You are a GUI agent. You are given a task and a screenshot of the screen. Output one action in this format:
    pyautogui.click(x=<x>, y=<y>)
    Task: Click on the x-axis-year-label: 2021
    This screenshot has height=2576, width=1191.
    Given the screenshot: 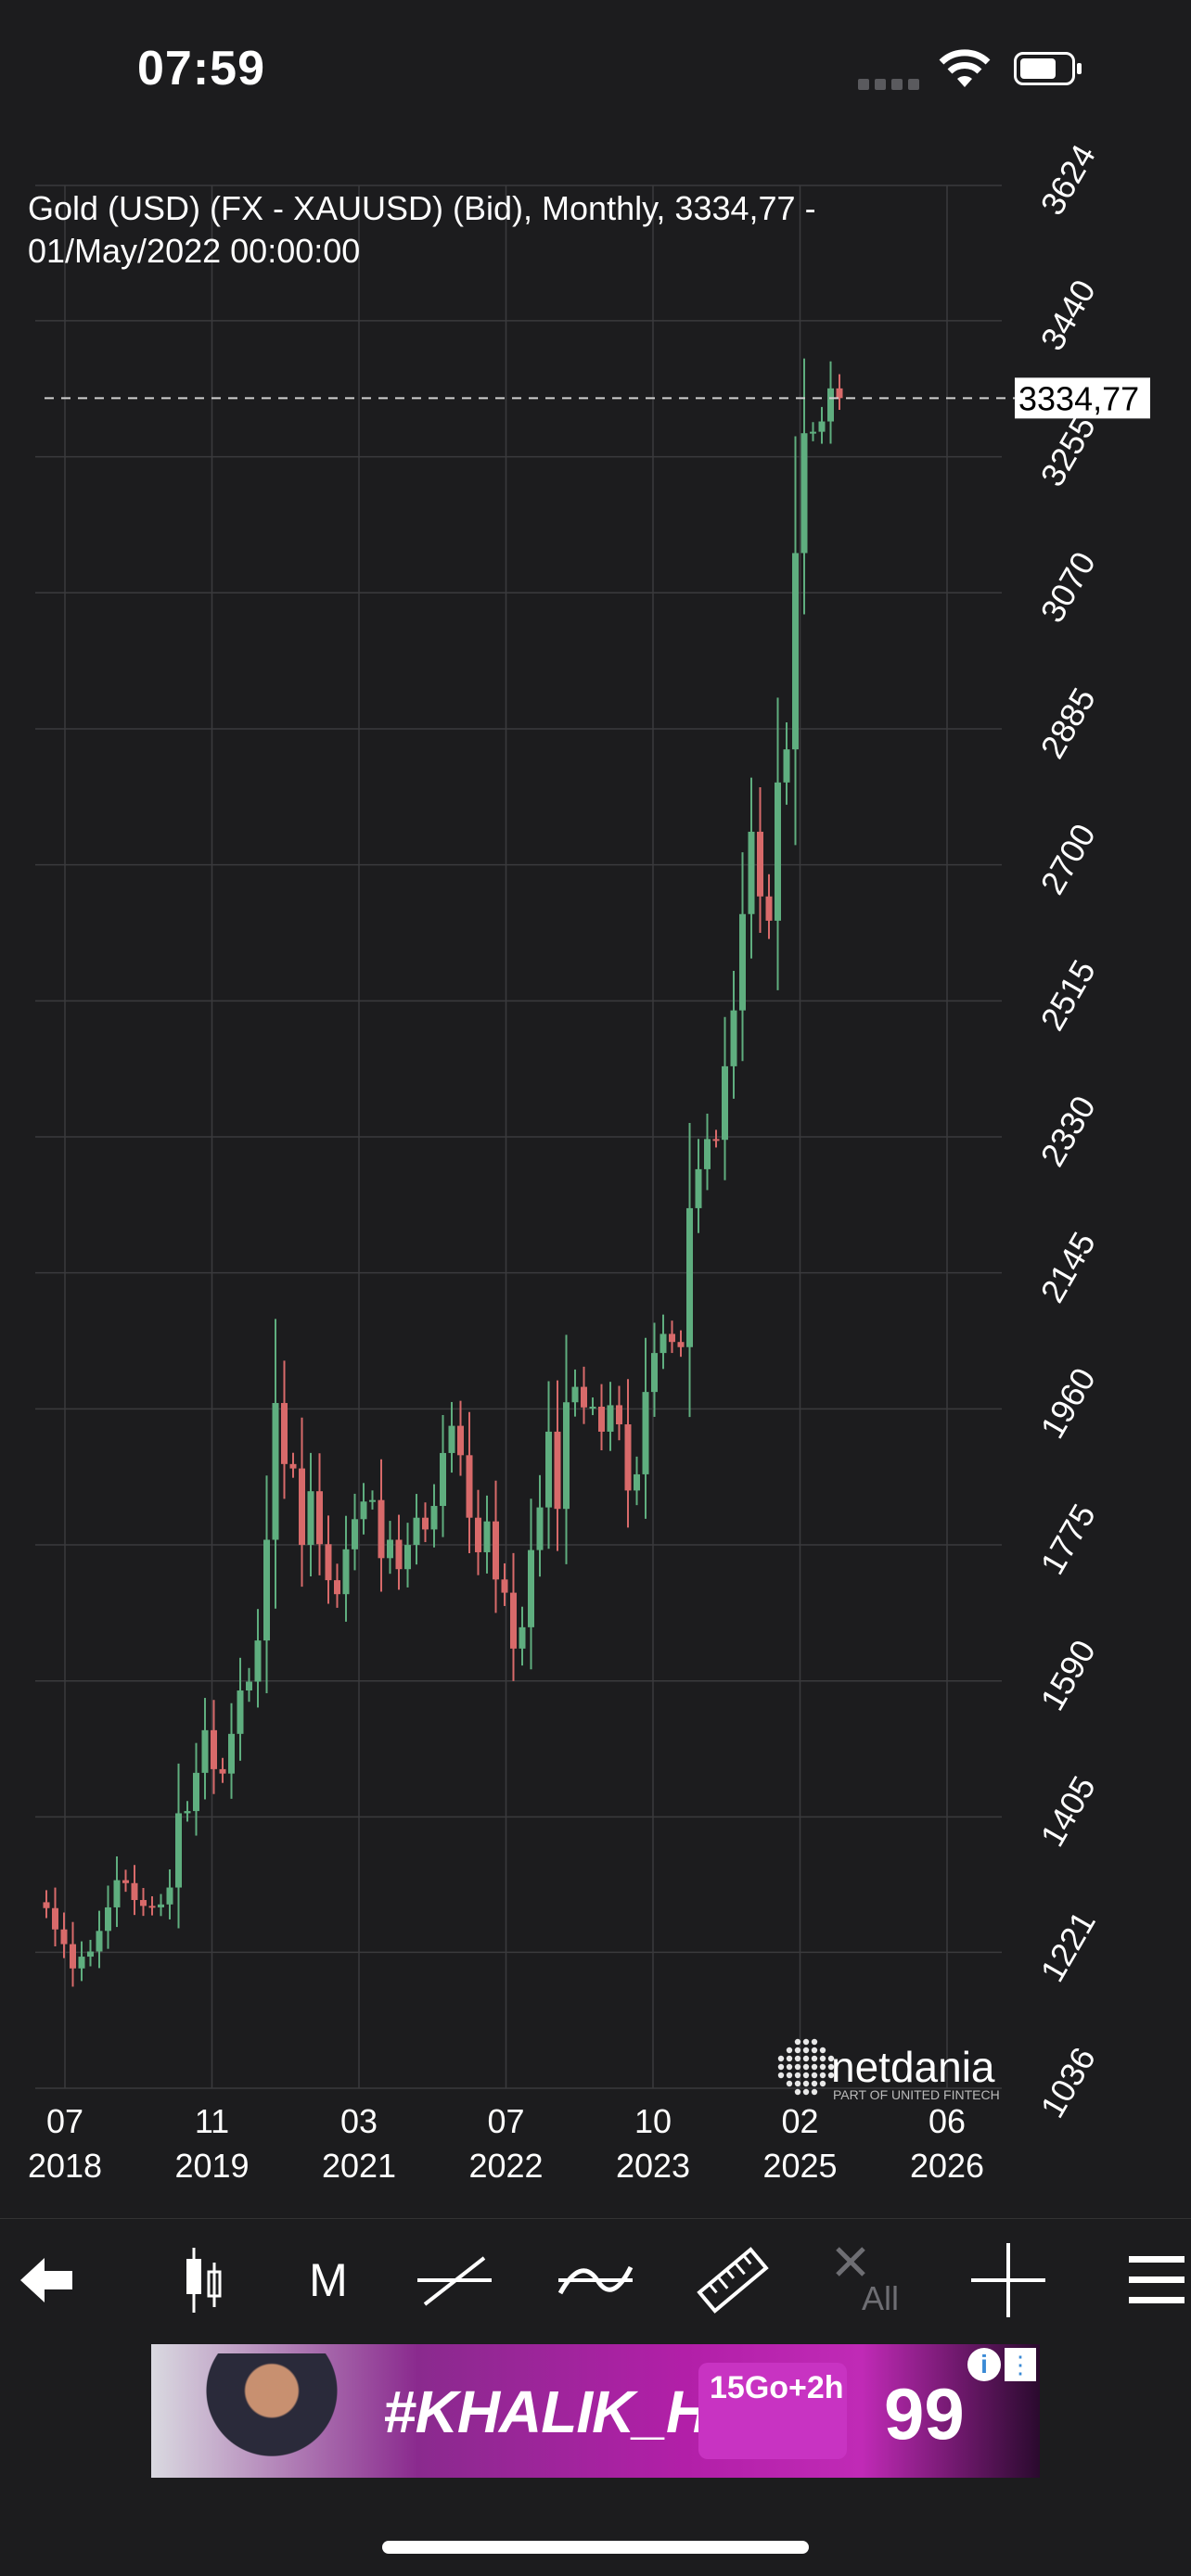 What is the action you would take?
    pyautogui.click(x=359, y=2166)
    